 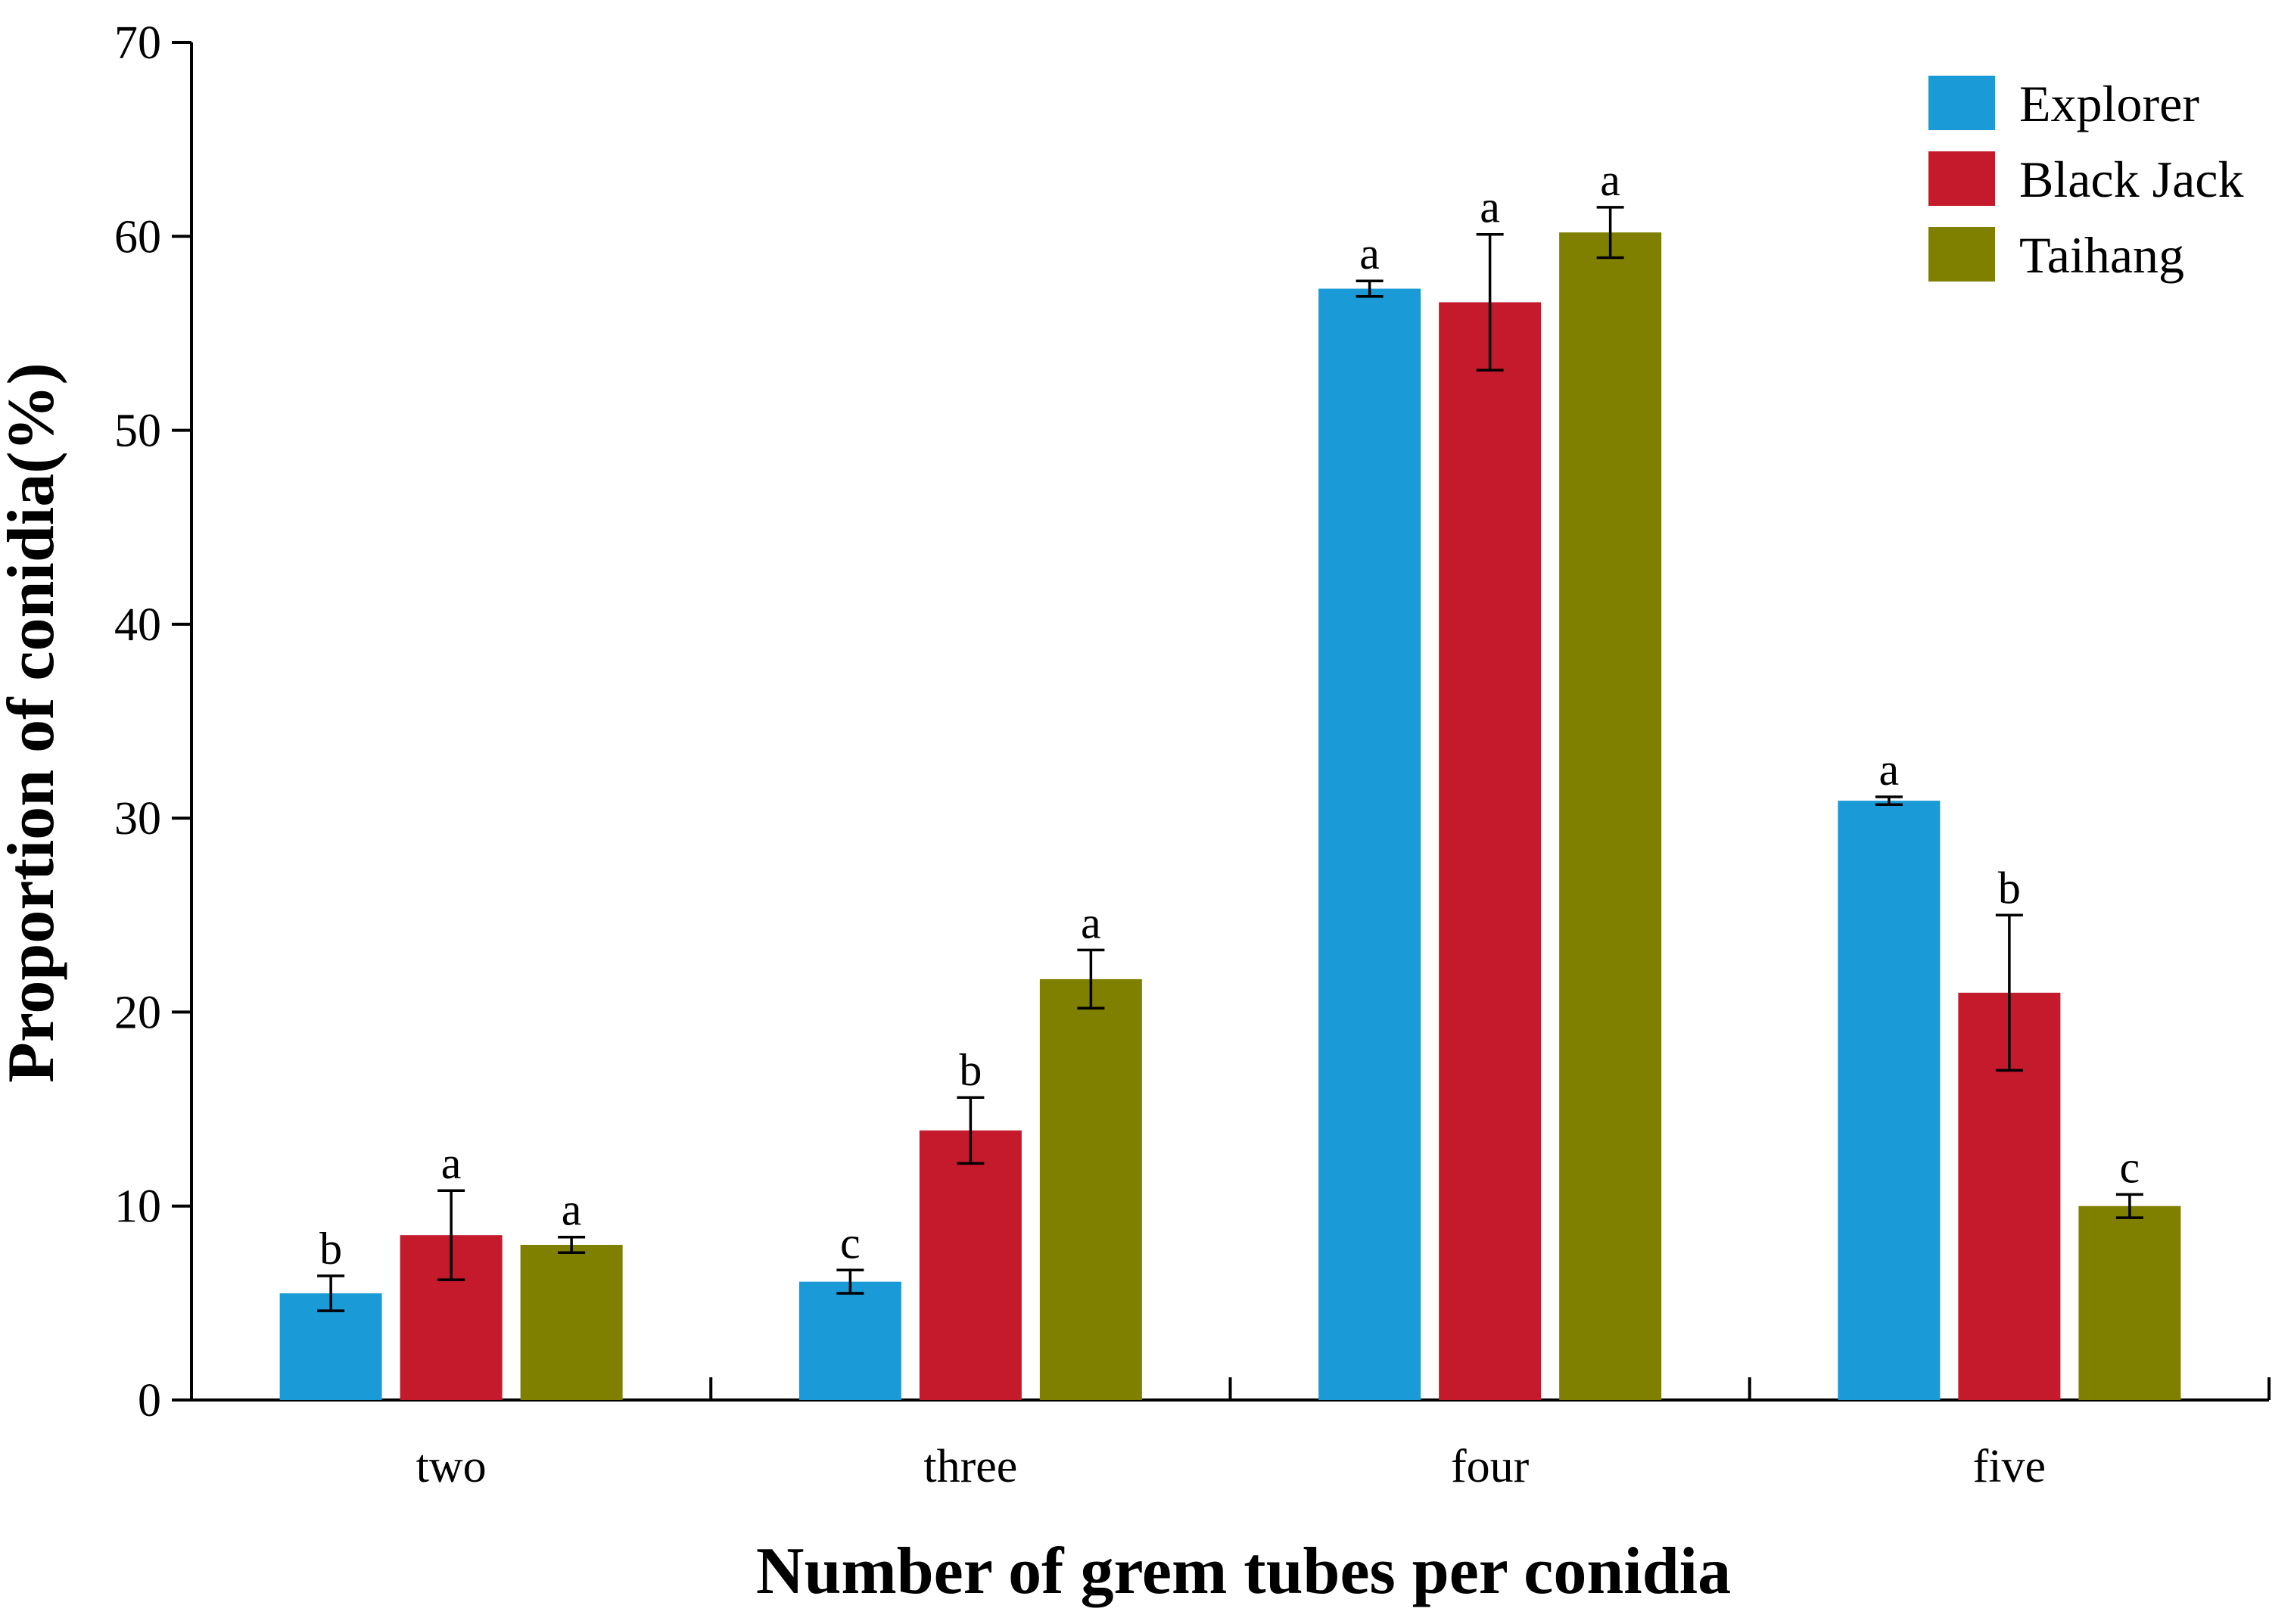 What do you see at coordinates (137, 819) in the screenshot?
I see `y-tick-label: 30` at bounding box center [137, 819].